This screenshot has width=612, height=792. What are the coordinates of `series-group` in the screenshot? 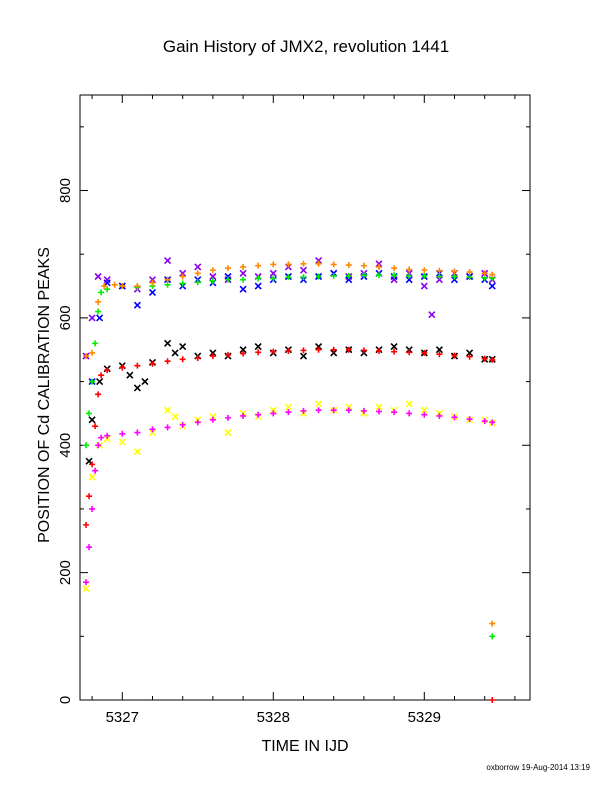 It's located at (289, 308).